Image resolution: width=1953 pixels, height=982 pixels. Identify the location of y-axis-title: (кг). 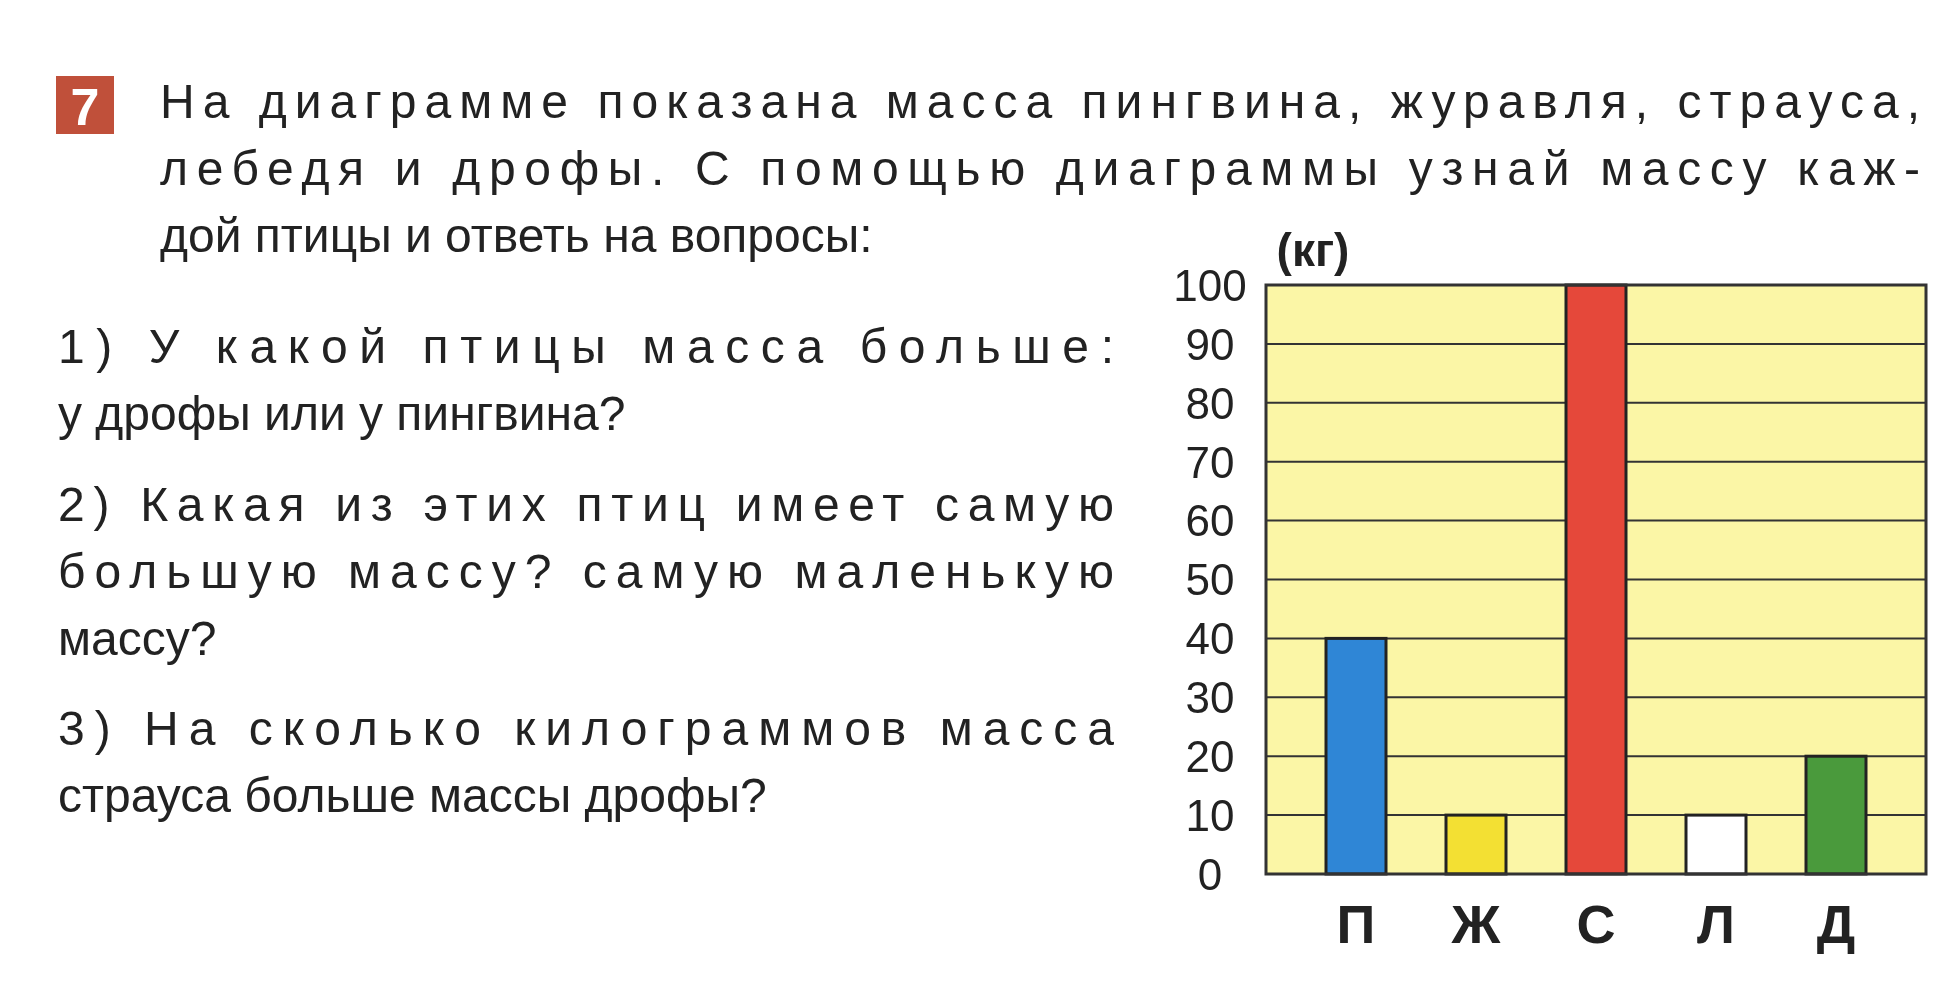
(1313, 250).